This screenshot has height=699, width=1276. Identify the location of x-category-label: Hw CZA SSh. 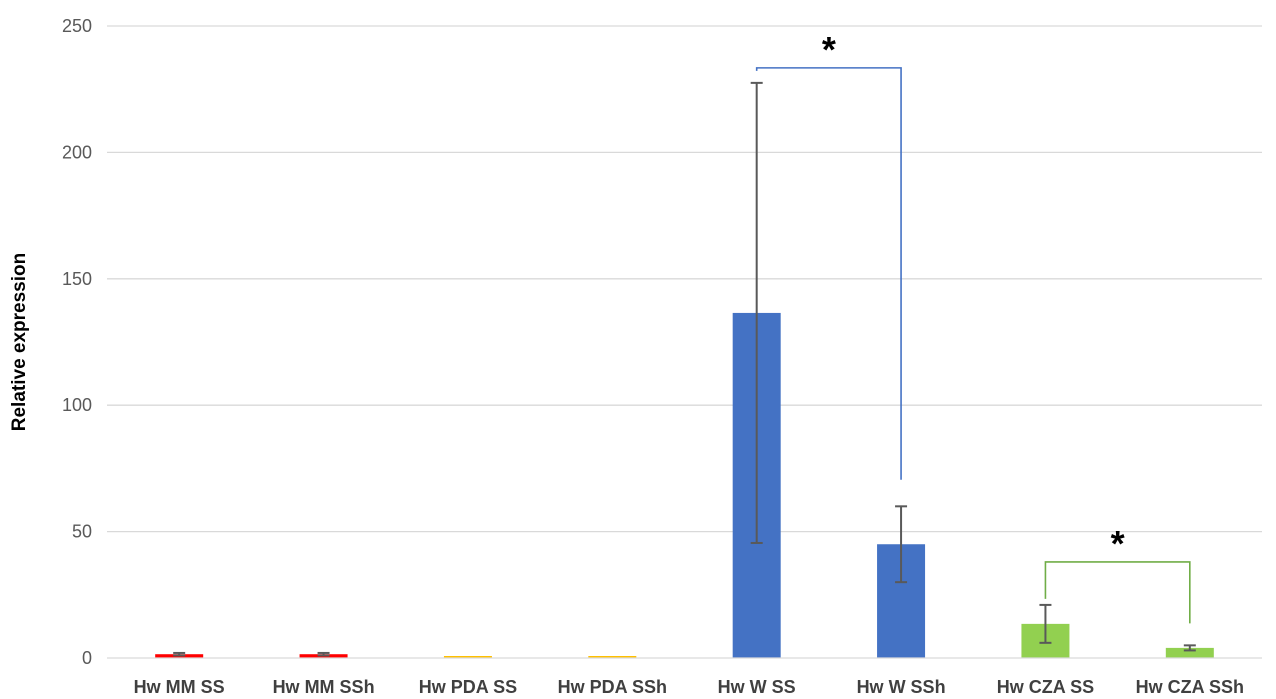
(1190, 687).